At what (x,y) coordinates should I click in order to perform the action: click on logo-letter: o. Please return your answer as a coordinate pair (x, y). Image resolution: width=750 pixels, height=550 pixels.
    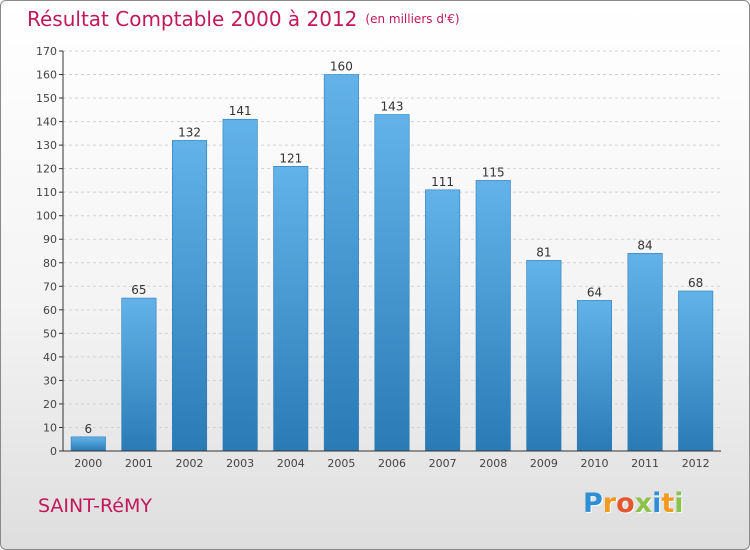
    Looking at the image, I should click on (625, 503).